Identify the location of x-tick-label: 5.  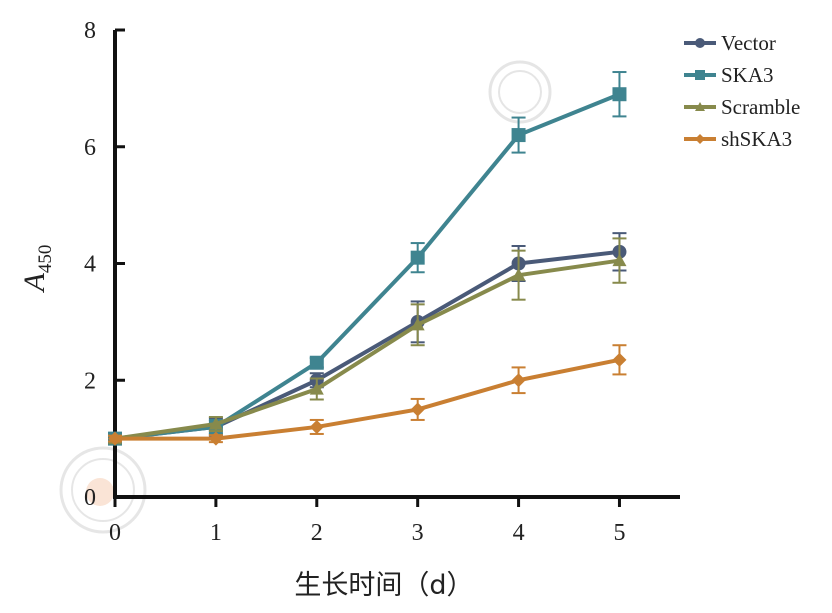
(619, 533).